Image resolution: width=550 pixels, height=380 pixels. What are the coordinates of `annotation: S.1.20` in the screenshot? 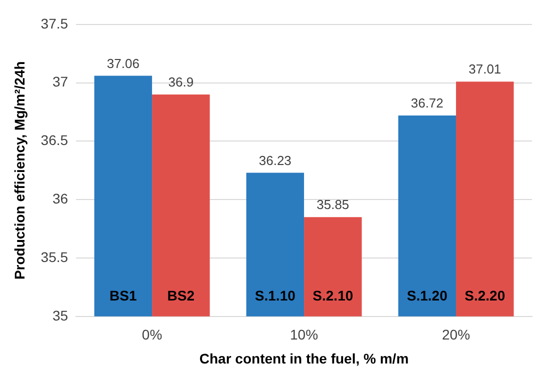 It's located at (427, 296).